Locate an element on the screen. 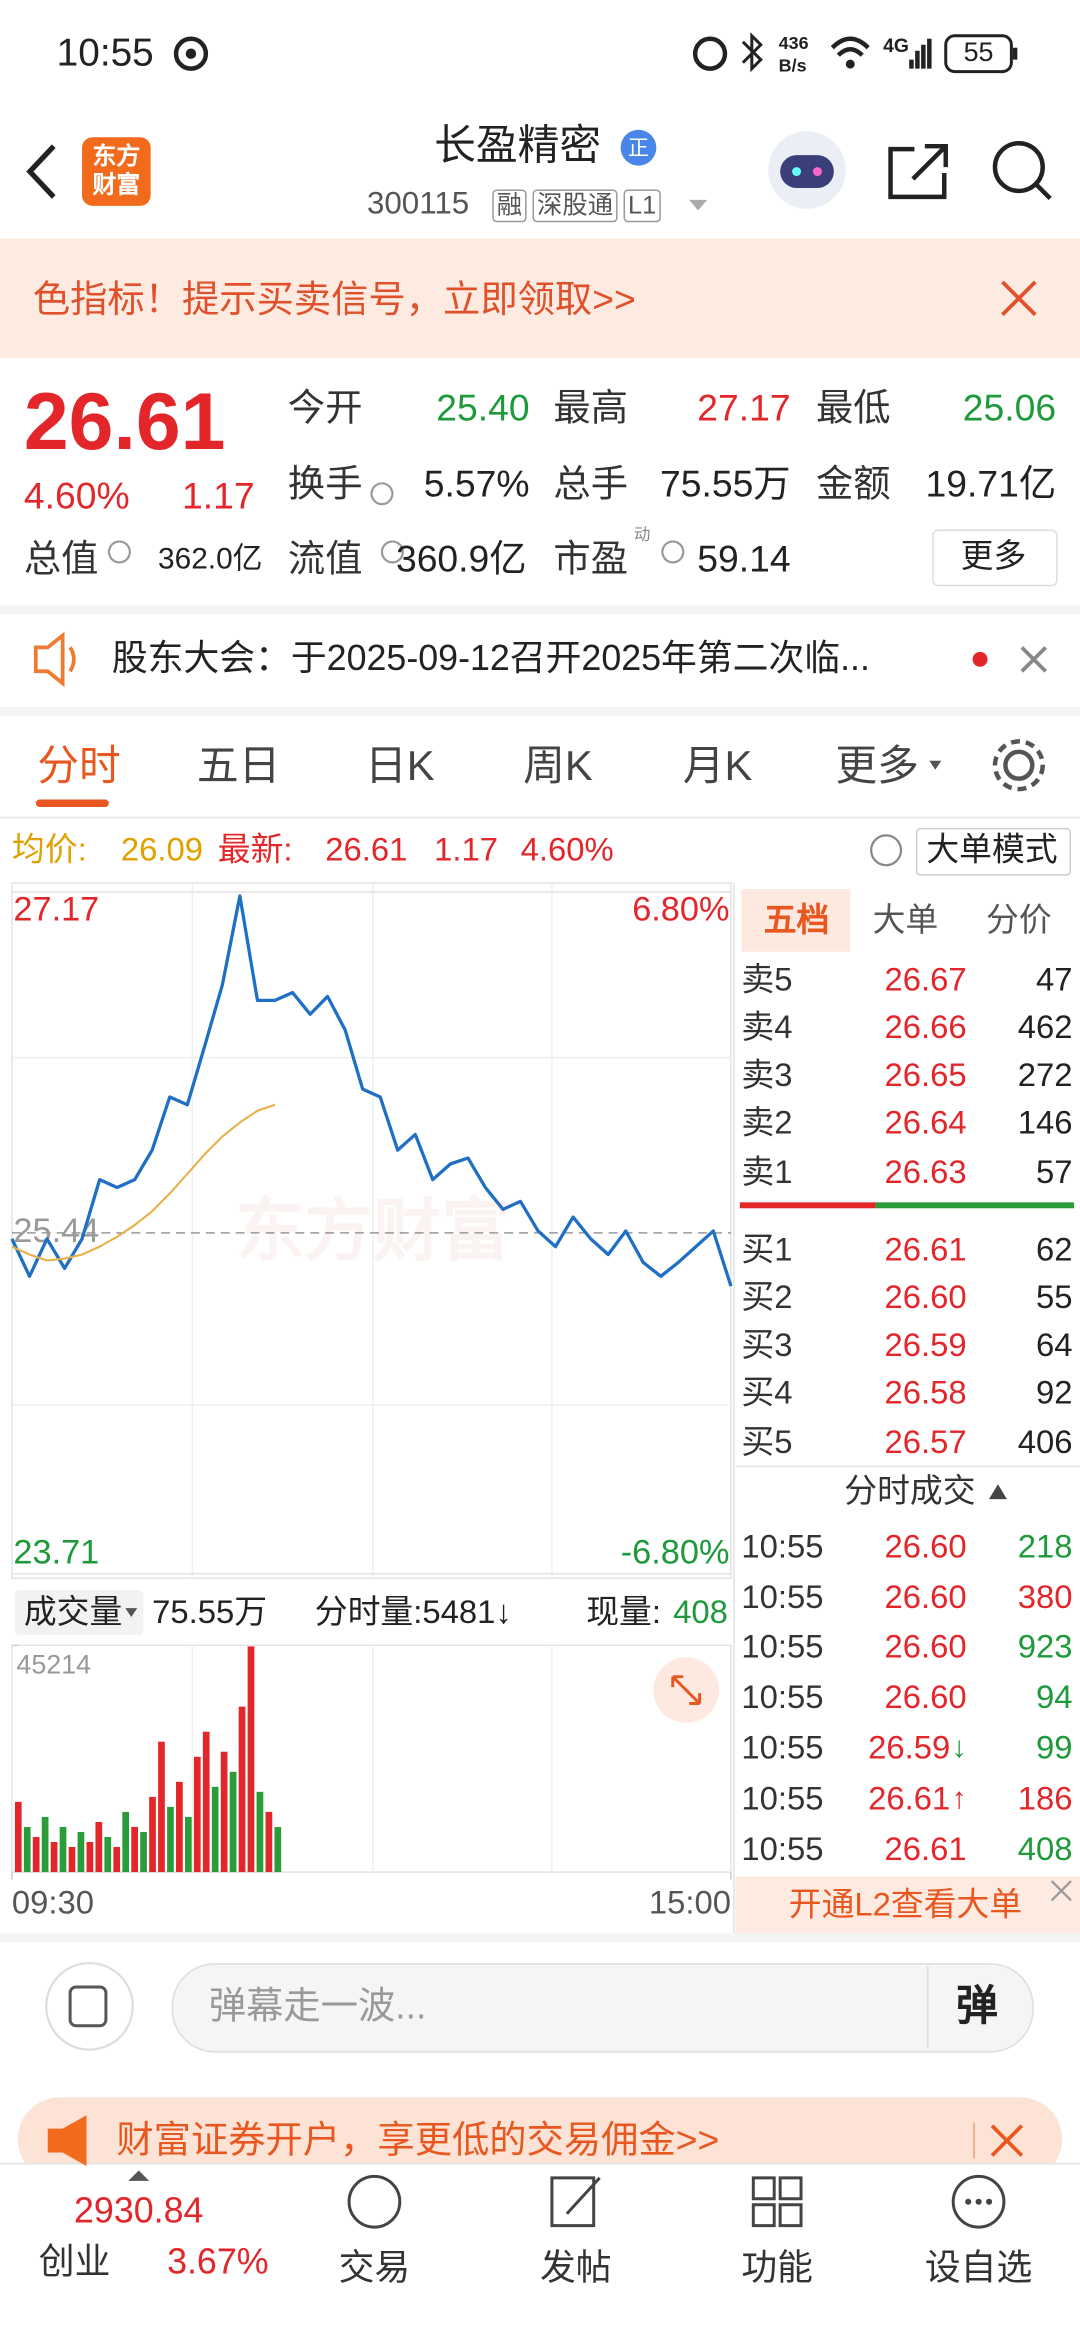 This screenshot has width=1080, height=2340. book-price: 26.57 is located at coordinates (925, 1441).